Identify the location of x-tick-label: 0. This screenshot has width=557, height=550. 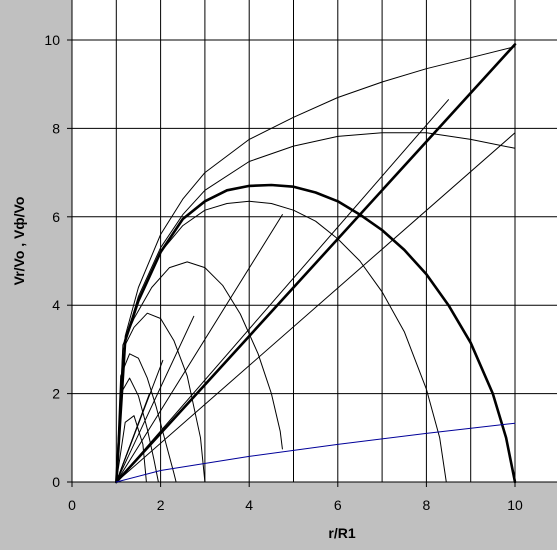
(72, 505).